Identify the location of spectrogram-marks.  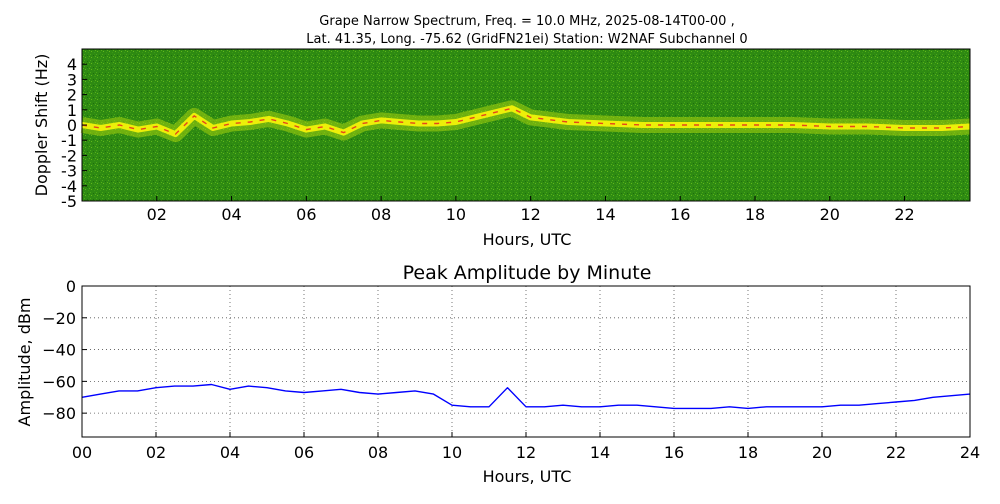
(525, 121).